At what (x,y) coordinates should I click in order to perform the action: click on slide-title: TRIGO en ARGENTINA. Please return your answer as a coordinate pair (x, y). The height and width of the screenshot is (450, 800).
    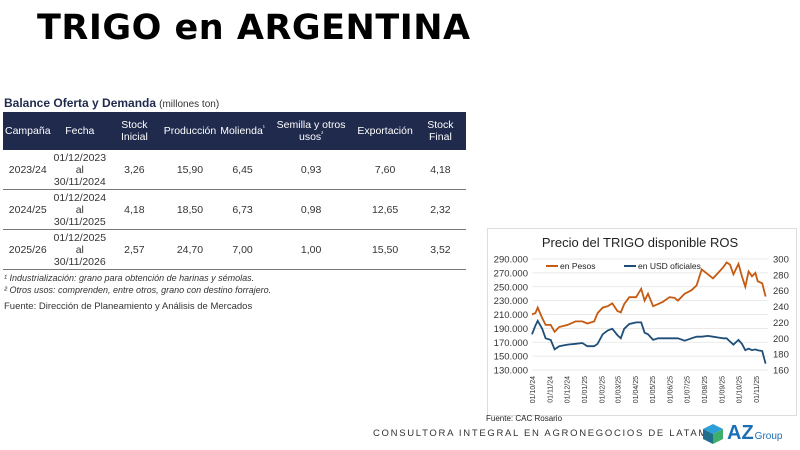
    Looking at the image, I should click on (254, 28).